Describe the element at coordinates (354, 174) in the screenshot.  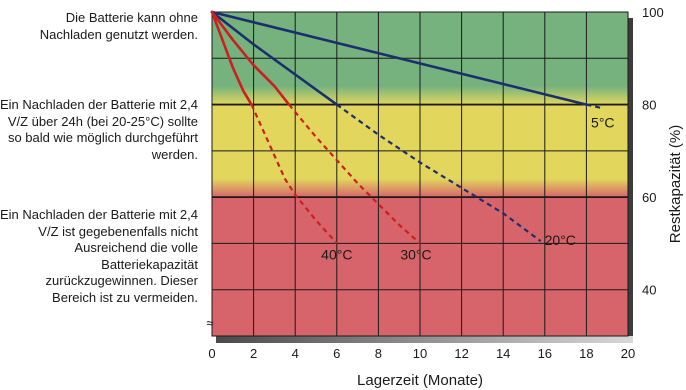
I see `series-30c-dashed` at that location.